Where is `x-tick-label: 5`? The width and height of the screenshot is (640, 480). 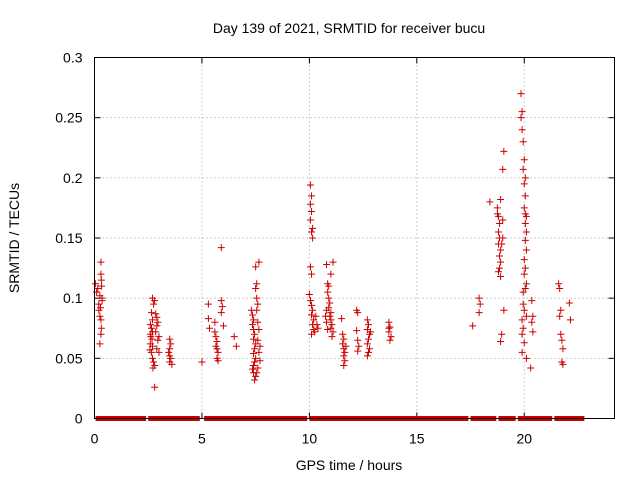
x-tick-label: 5 is located at coordinates (202, 439).